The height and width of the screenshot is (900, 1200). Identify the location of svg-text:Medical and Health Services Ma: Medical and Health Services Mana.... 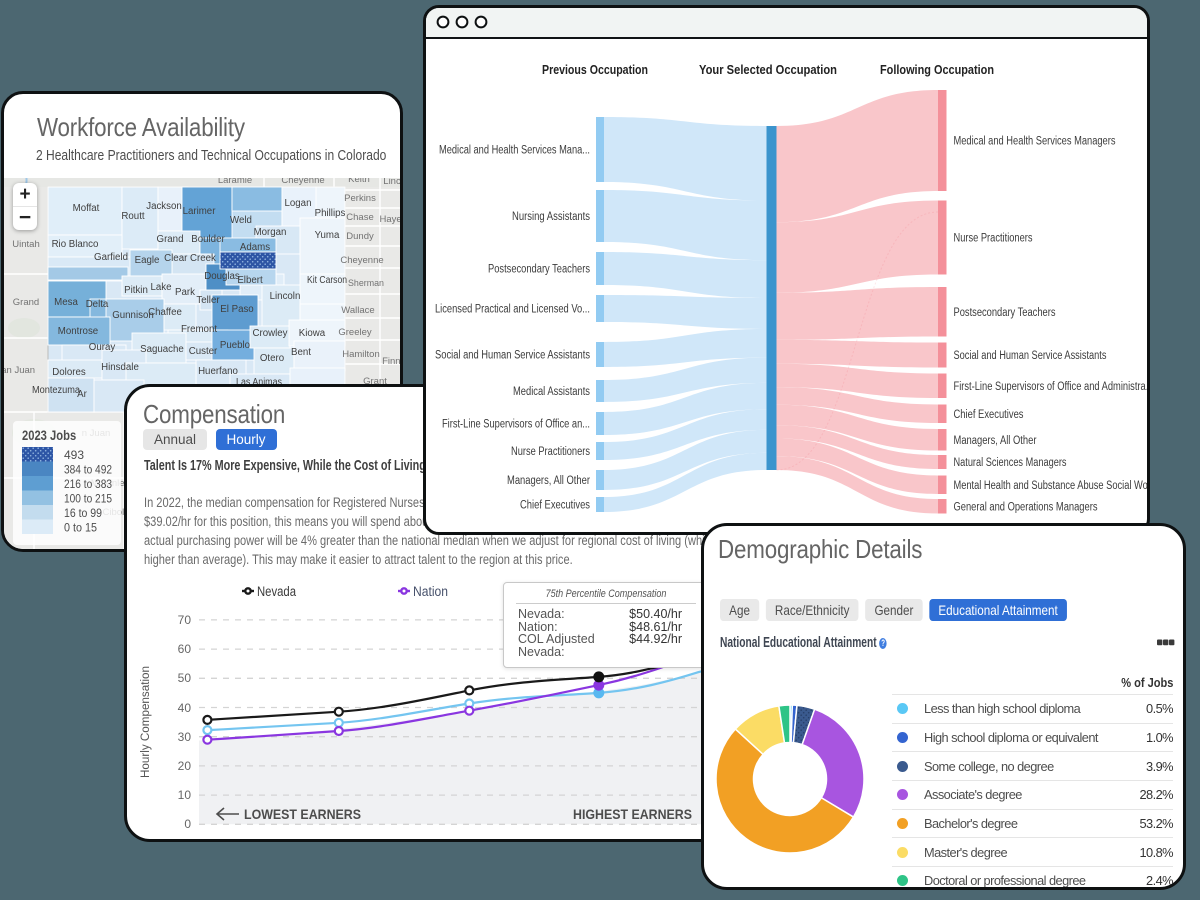
(514, 151).